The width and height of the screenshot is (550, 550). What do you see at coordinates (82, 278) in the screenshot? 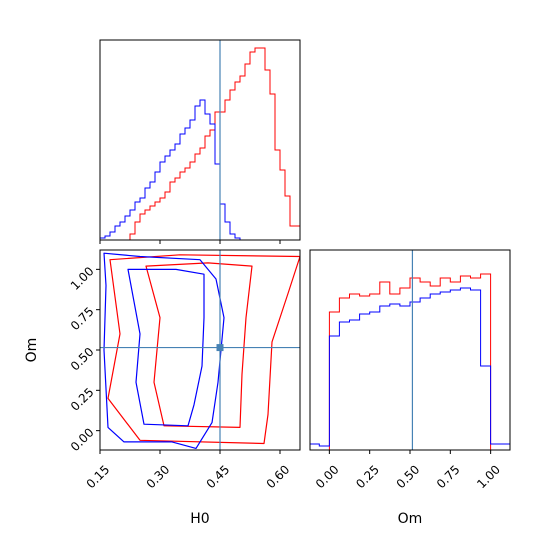
I see `joint-y-tick-label-4: 1.00` at bounding box center [82, 278].